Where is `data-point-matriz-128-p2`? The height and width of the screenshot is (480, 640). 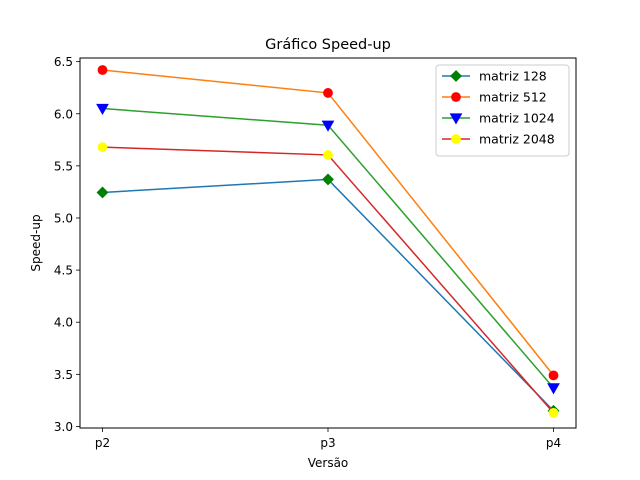 data-point-matriz-128-p2 is located at coordinates (102, 192).